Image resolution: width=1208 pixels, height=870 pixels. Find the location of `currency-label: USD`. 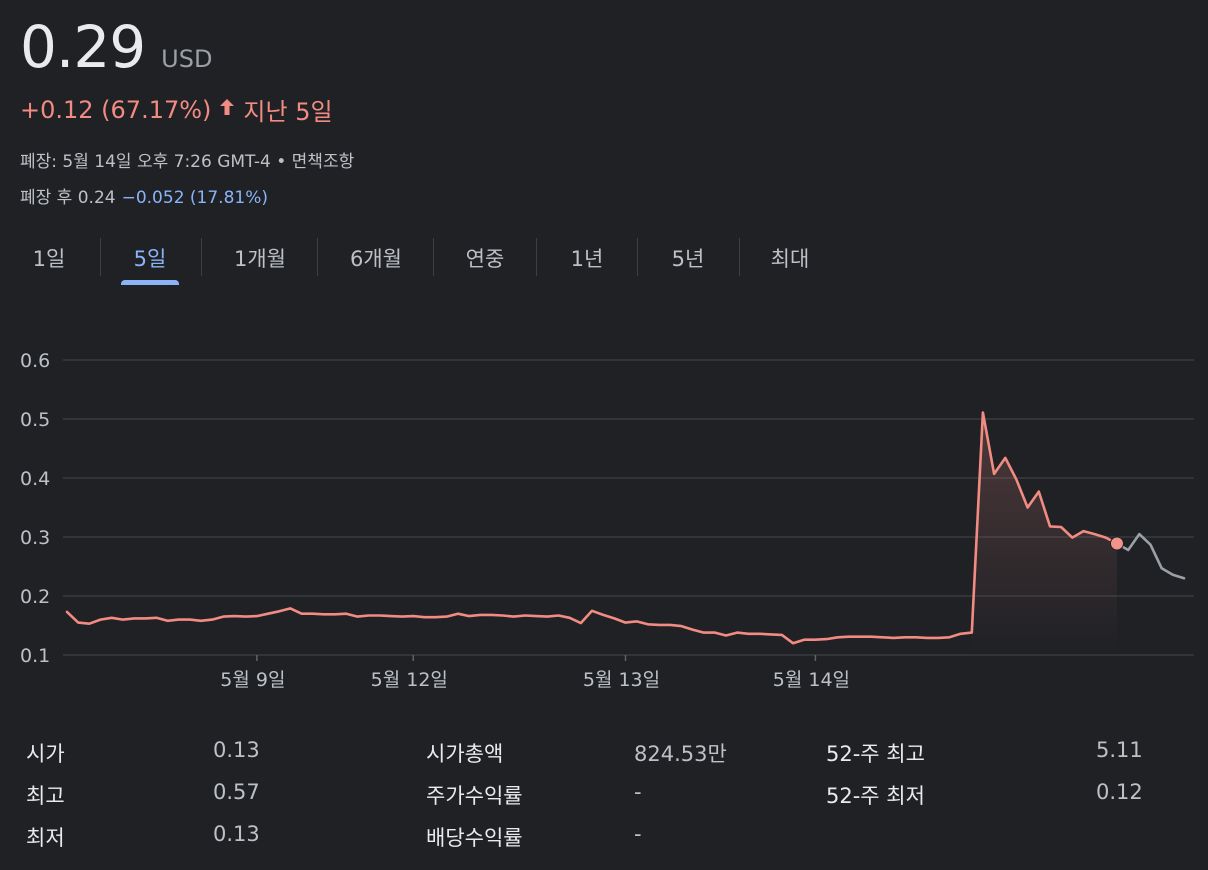

currency-label: USD is located at coordinates (187, 59).